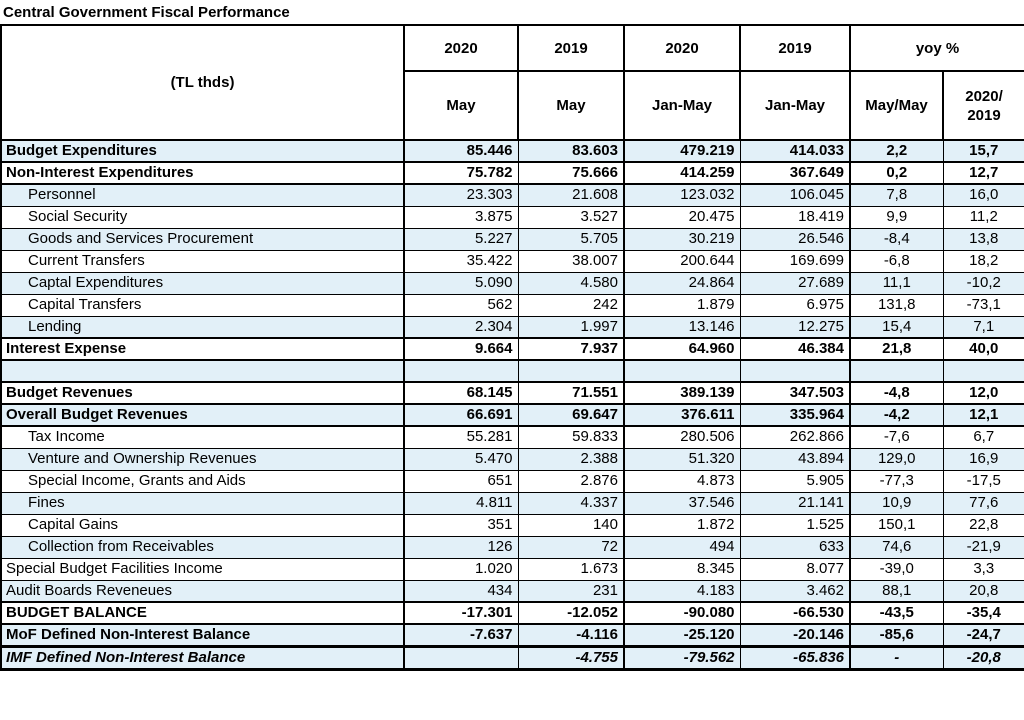 The height and width of the screenshot is (720, 1024). Describe the element at coordinates (896, 459) in the screenshot. I see `cell-value: 129,0` at that location.